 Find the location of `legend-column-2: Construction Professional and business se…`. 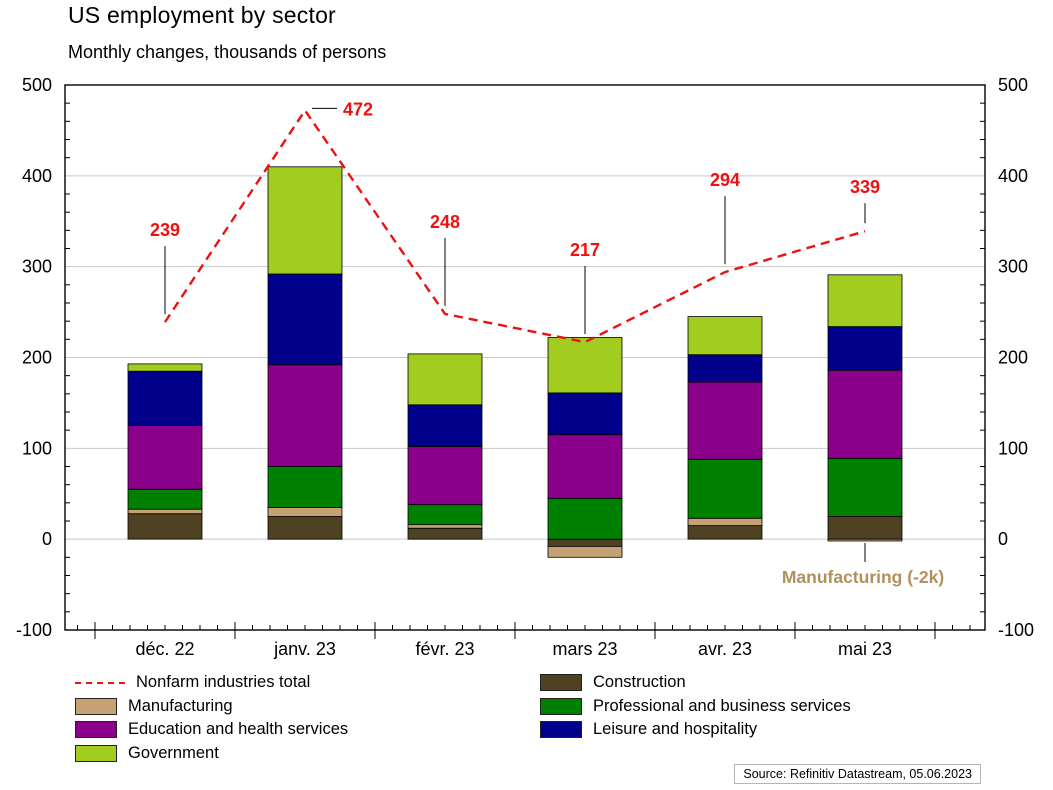

legend-column-2: Construction Professional and business se… is located at coordinates (695, 718).